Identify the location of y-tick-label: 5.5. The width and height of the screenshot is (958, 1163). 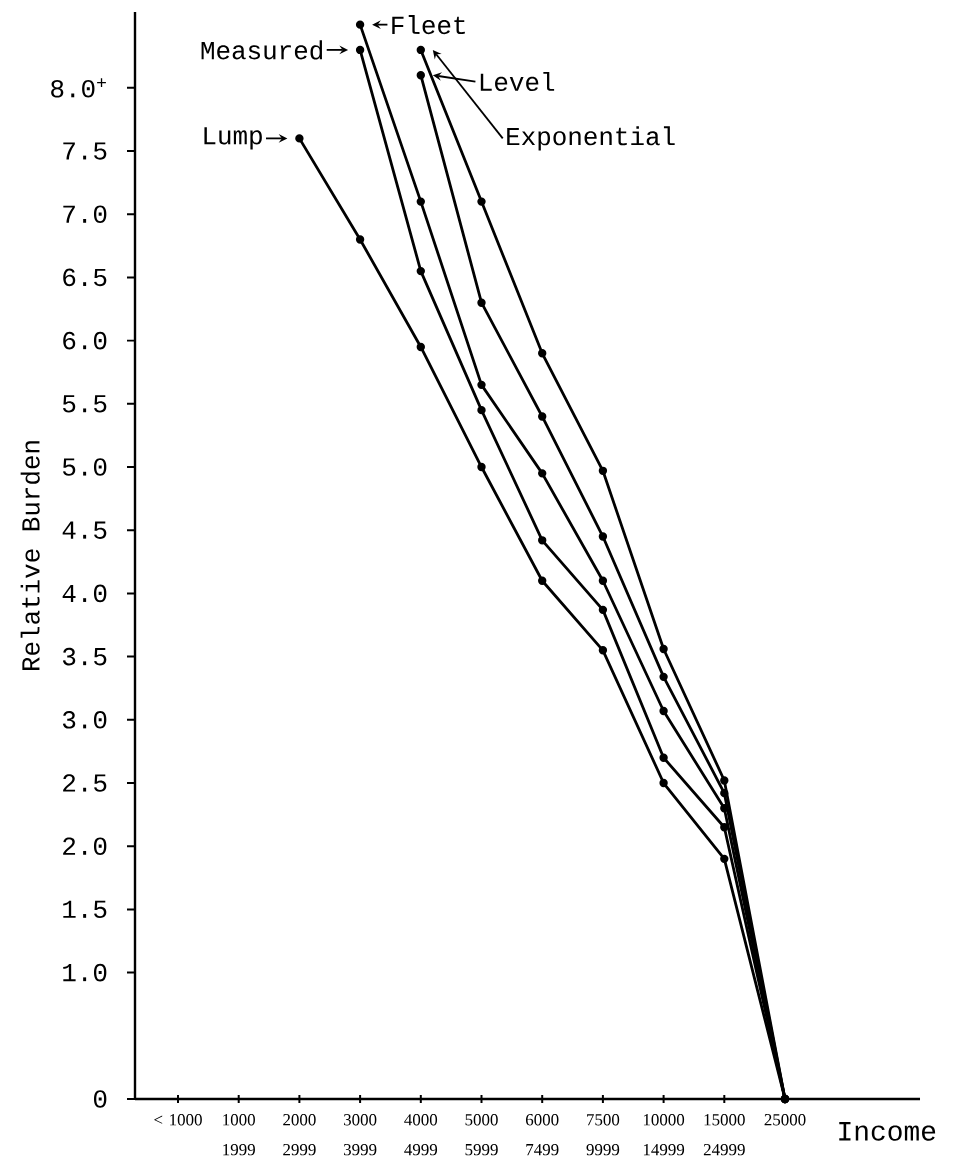
(84, 404).